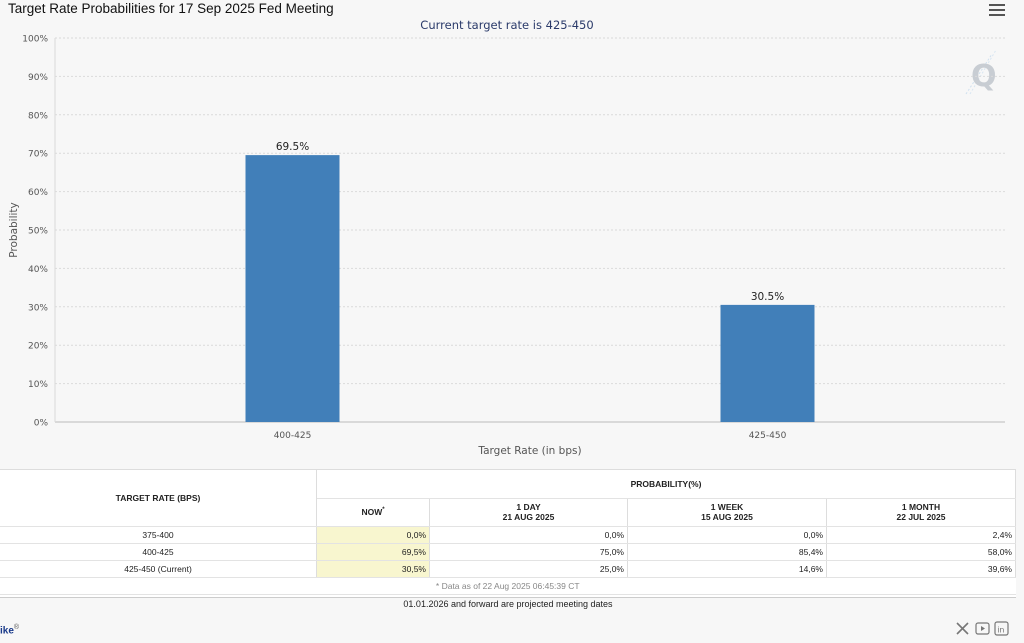  What do you see at coordinates (373, 512) in the screenshot?
I see `now-header: NOW*` at bounding box center [373, 512].